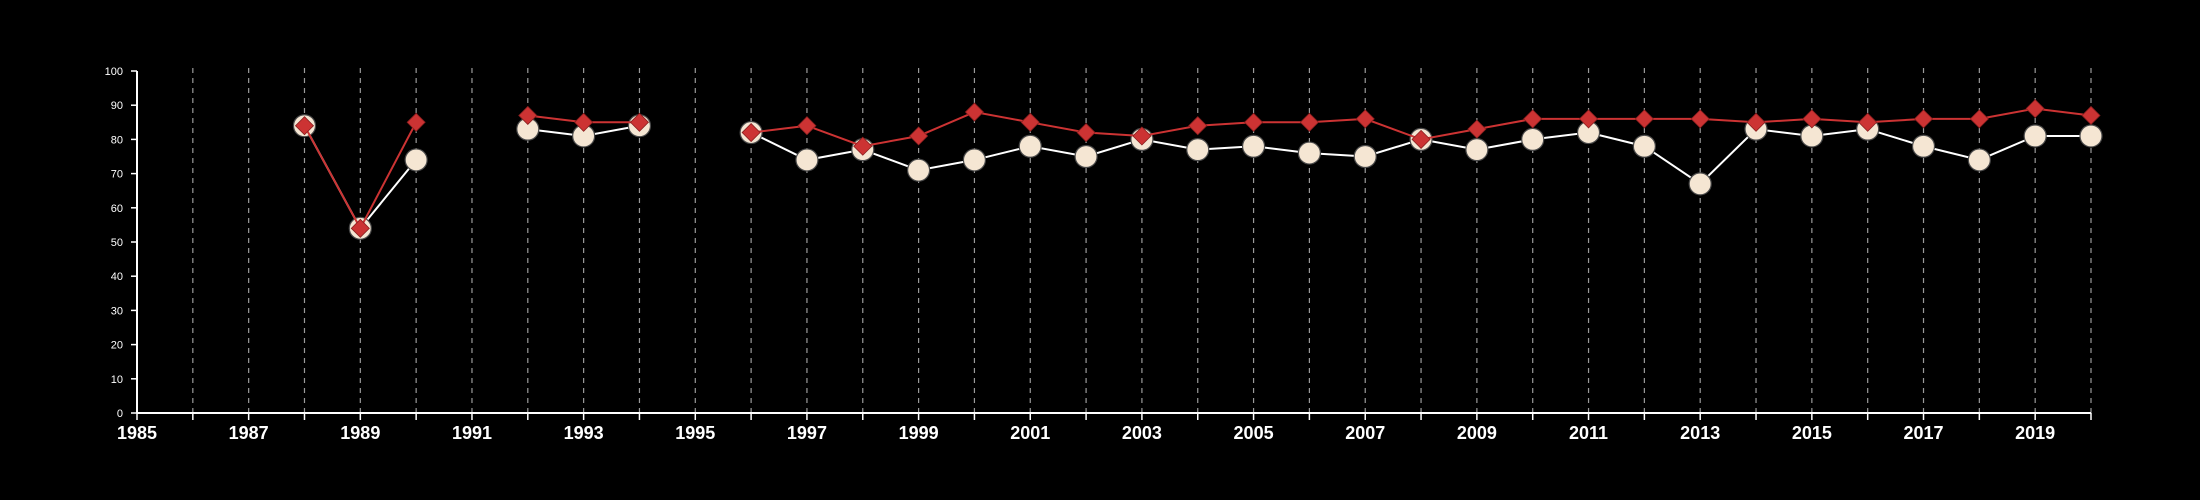  I want to click on x-tick-label: 2009, so click(1477, 433).